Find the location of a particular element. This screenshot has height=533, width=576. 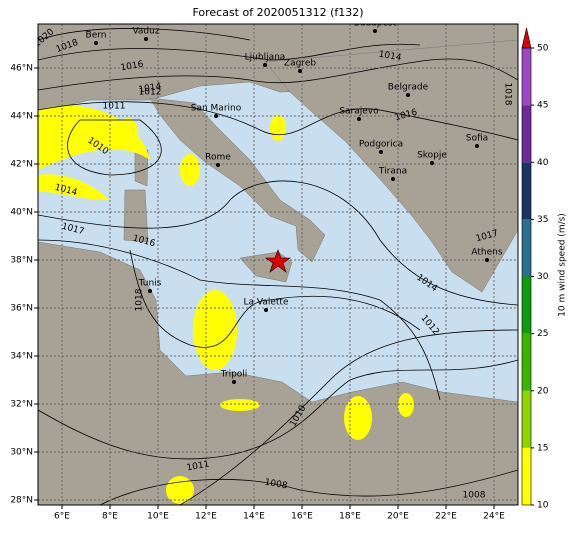

lat-label: 34°N is located at coordinates (21, 357).